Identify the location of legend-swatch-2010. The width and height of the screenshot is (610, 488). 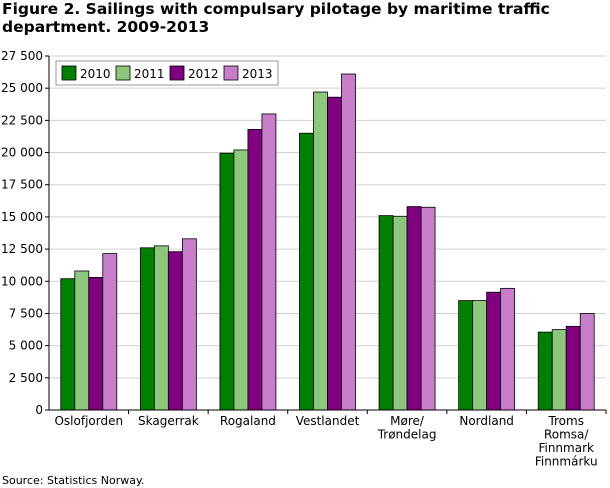
(69, 73).